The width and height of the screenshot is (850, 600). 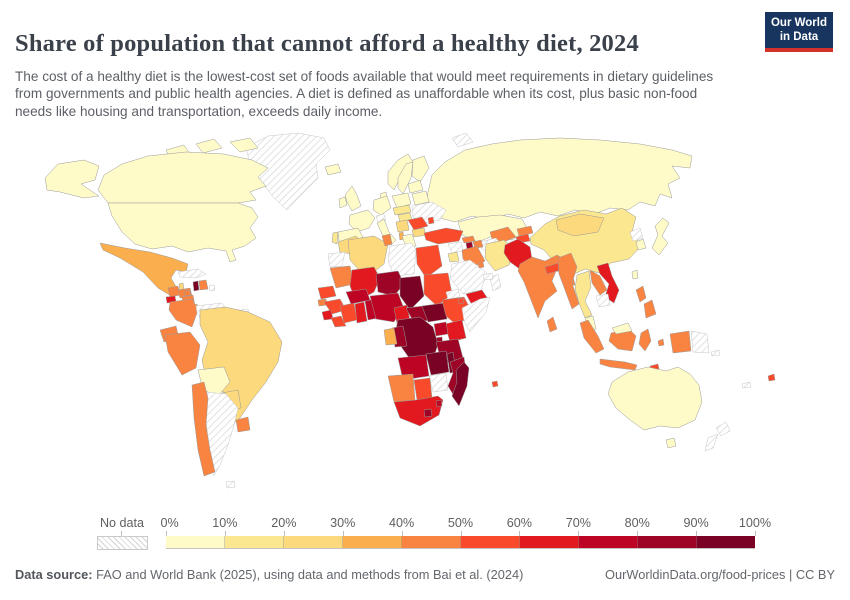 I want to click on legend-cell-b1, so click(x=195, y=542).